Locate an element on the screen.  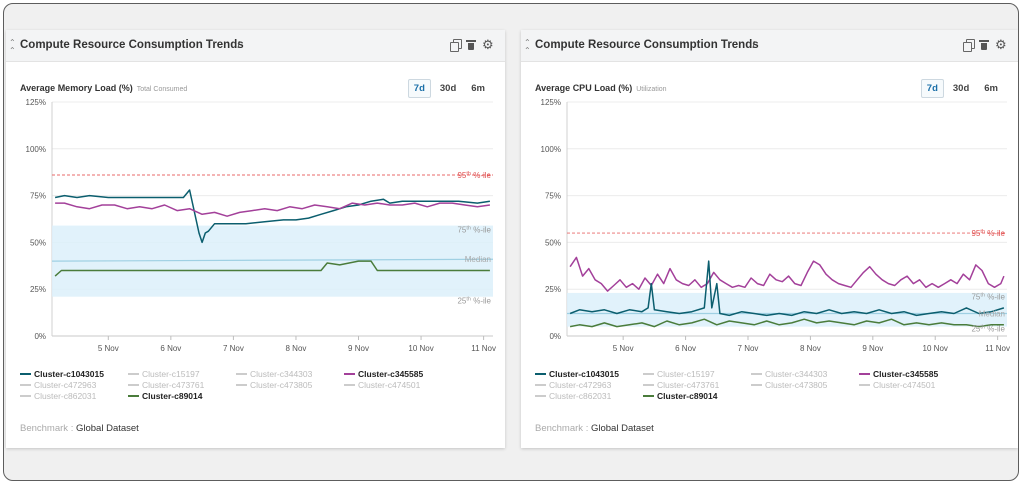
series-line-Cluster-c89014 is located at coordinates (786, 323).